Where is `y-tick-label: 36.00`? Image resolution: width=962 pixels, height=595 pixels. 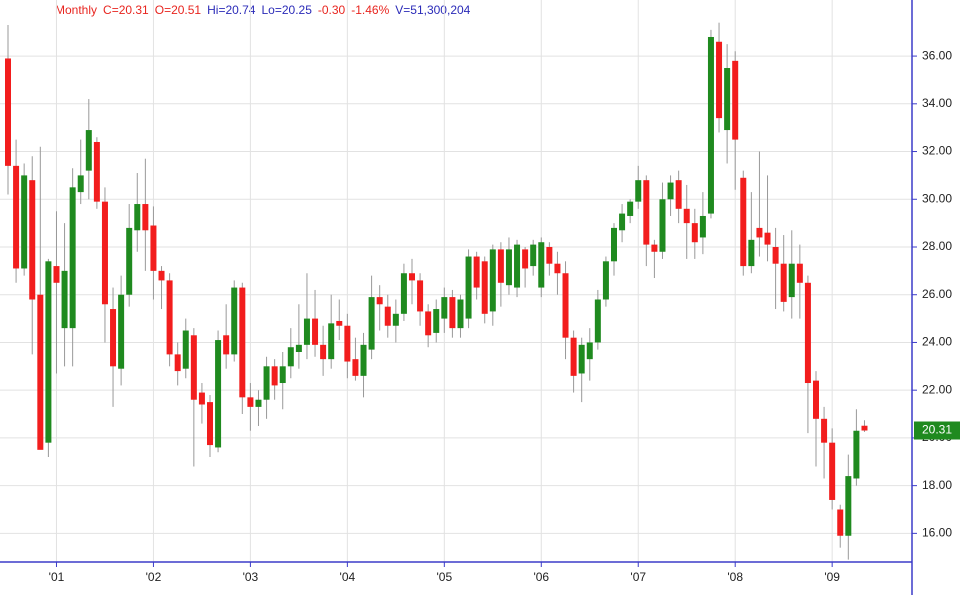 y-tick-label: 36.00 is located at coordinates (937, 55).